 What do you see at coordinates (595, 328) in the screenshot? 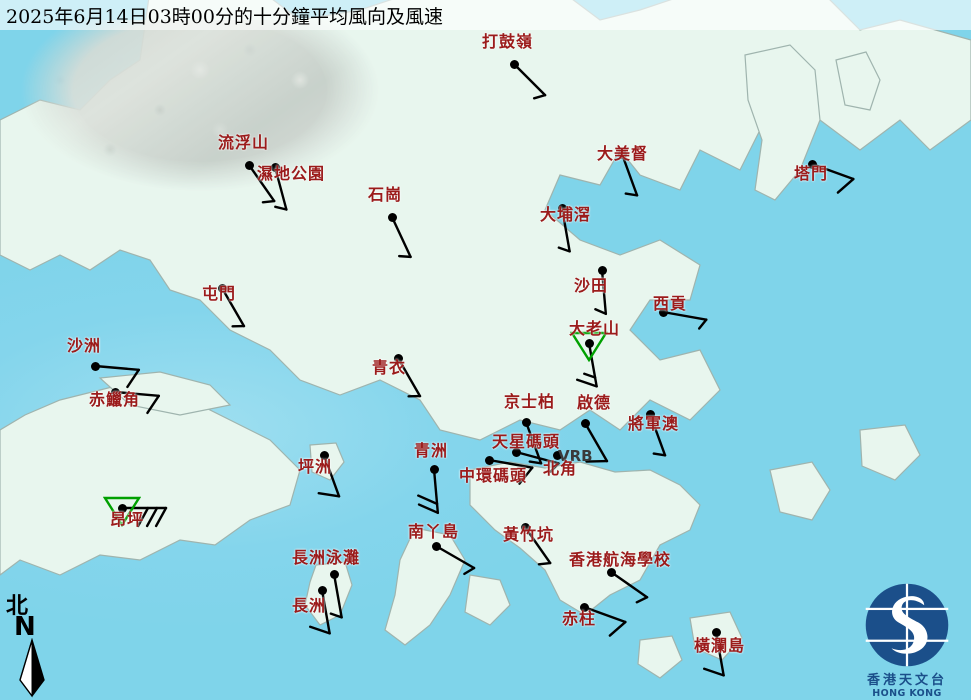
I see `station-name-label: 大老山` at bounding box center [595, 328].